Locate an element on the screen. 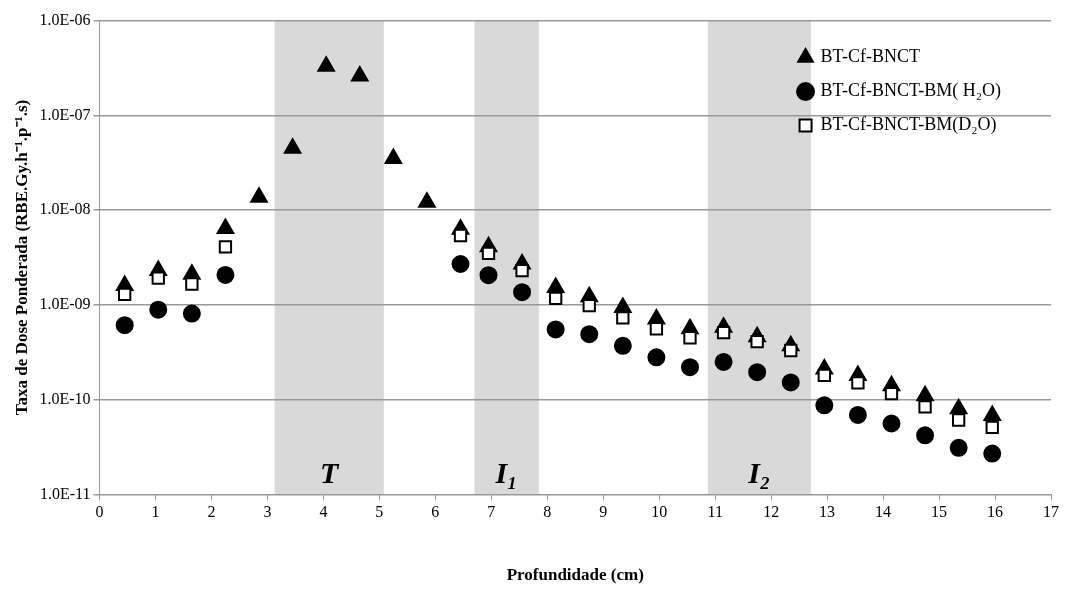 This screenshot has width=1070, height=598. x-tick-label: 13 is located at coordinates (827, 512).